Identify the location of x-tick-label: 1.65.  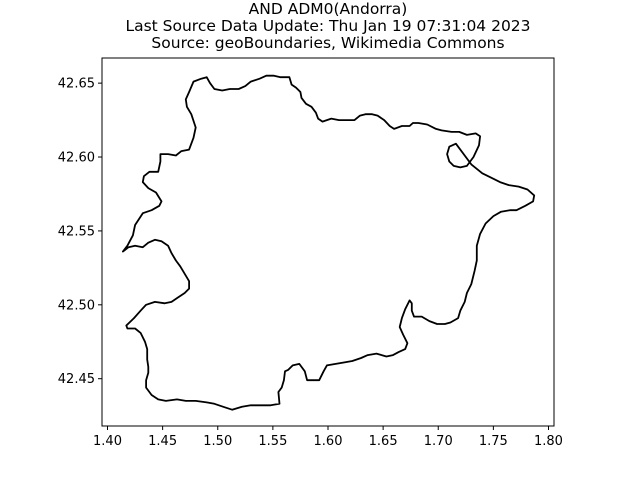
(383, 441).